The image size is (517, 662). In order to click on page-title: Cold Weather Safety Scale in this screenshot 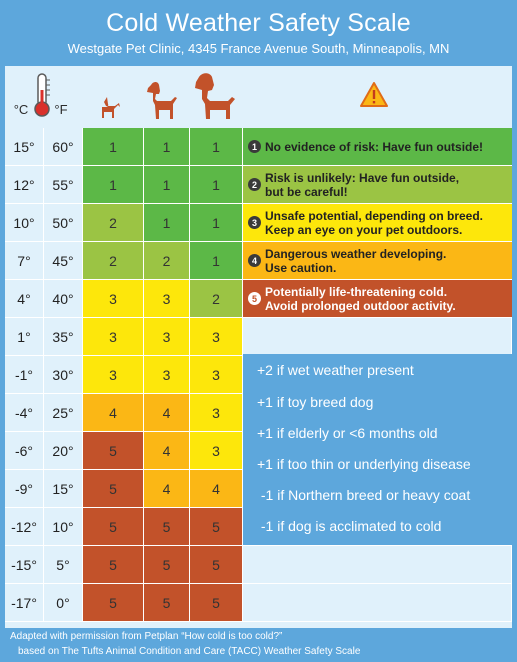, I will do `click(258, 23)`.